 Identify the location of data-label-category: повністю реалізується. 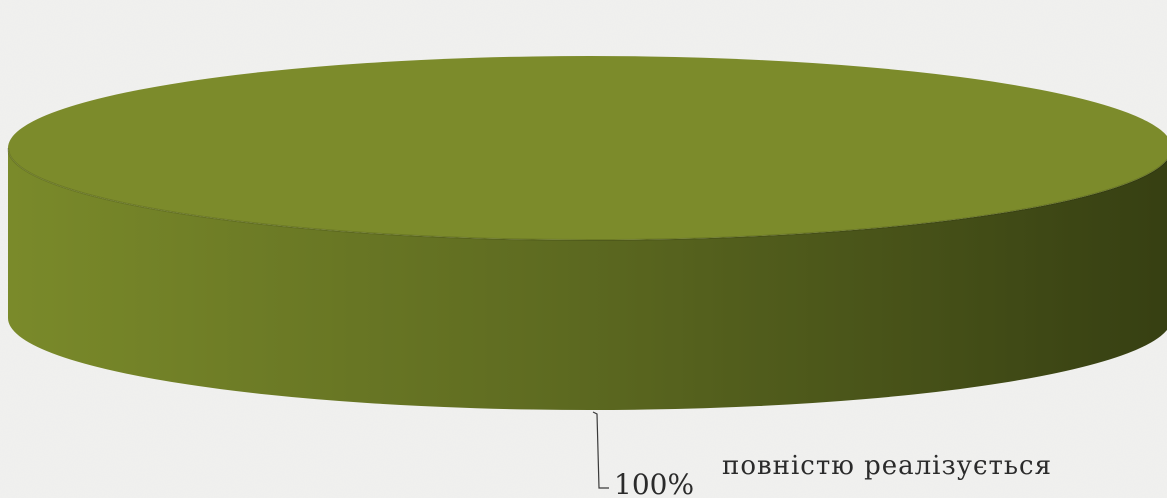
(887, 466).